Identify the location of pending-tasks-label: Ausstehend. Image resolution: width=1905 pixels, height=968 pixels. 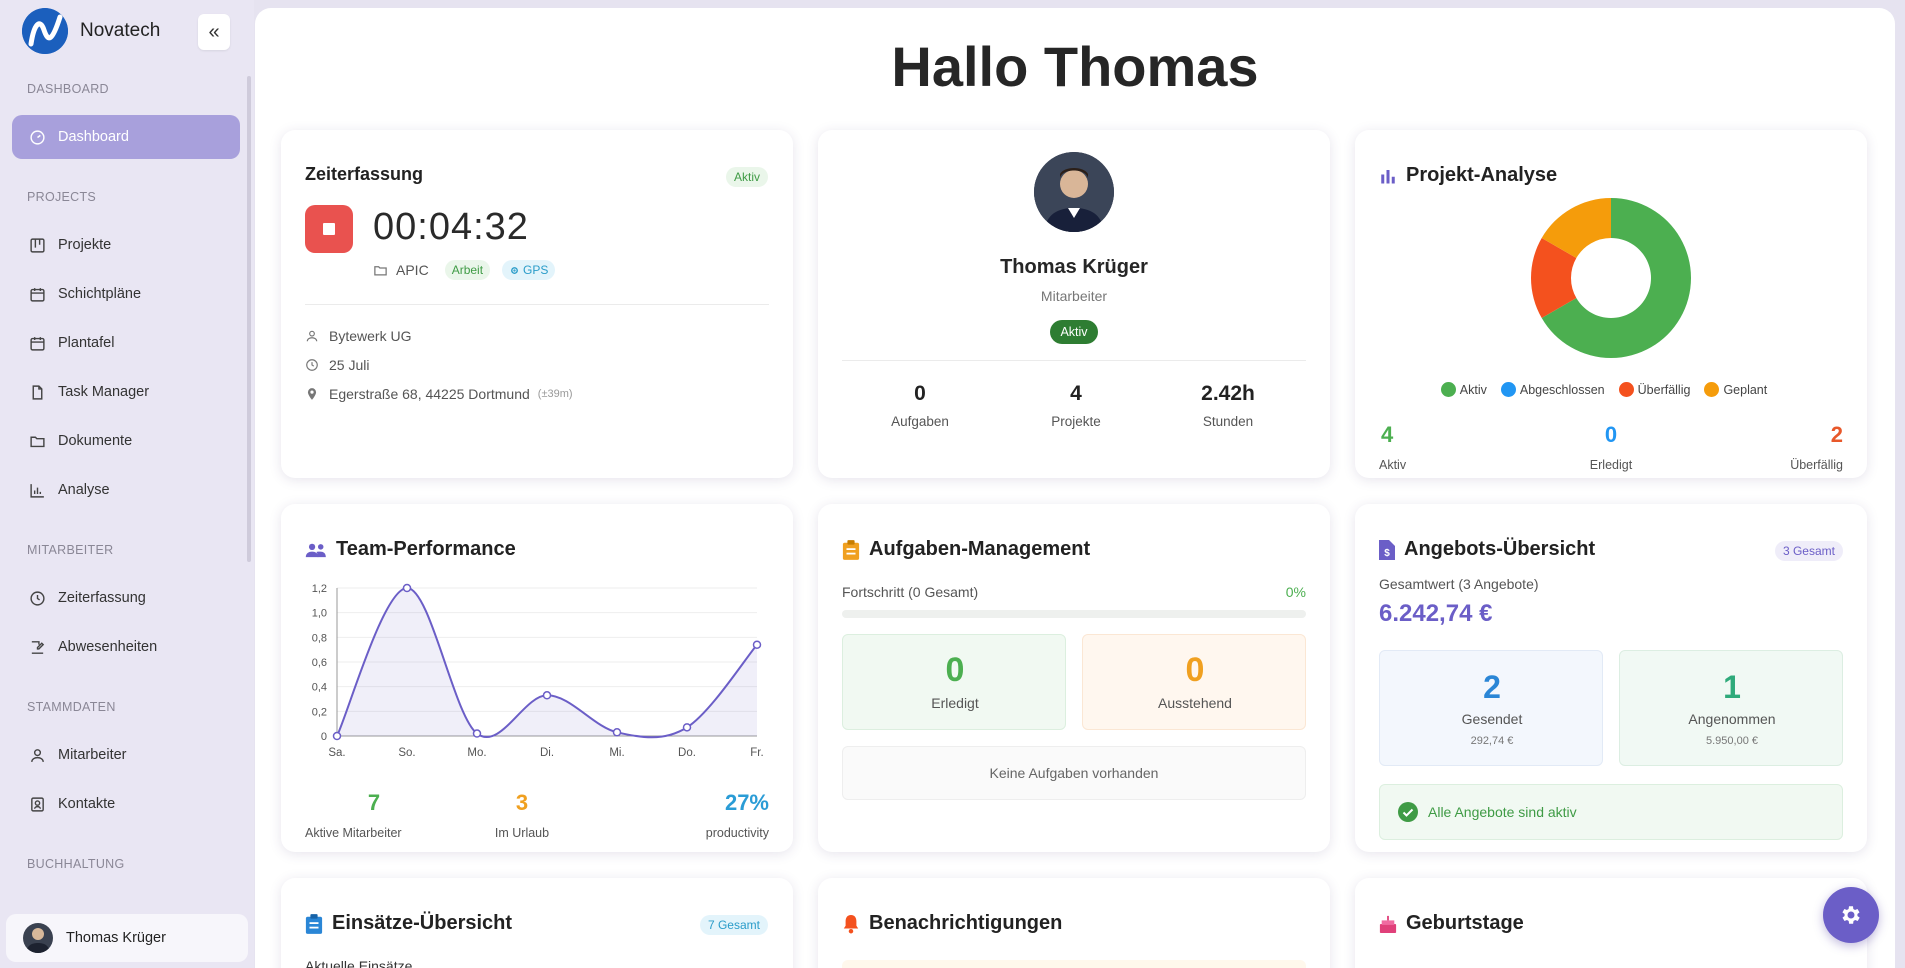
(1195, 703).